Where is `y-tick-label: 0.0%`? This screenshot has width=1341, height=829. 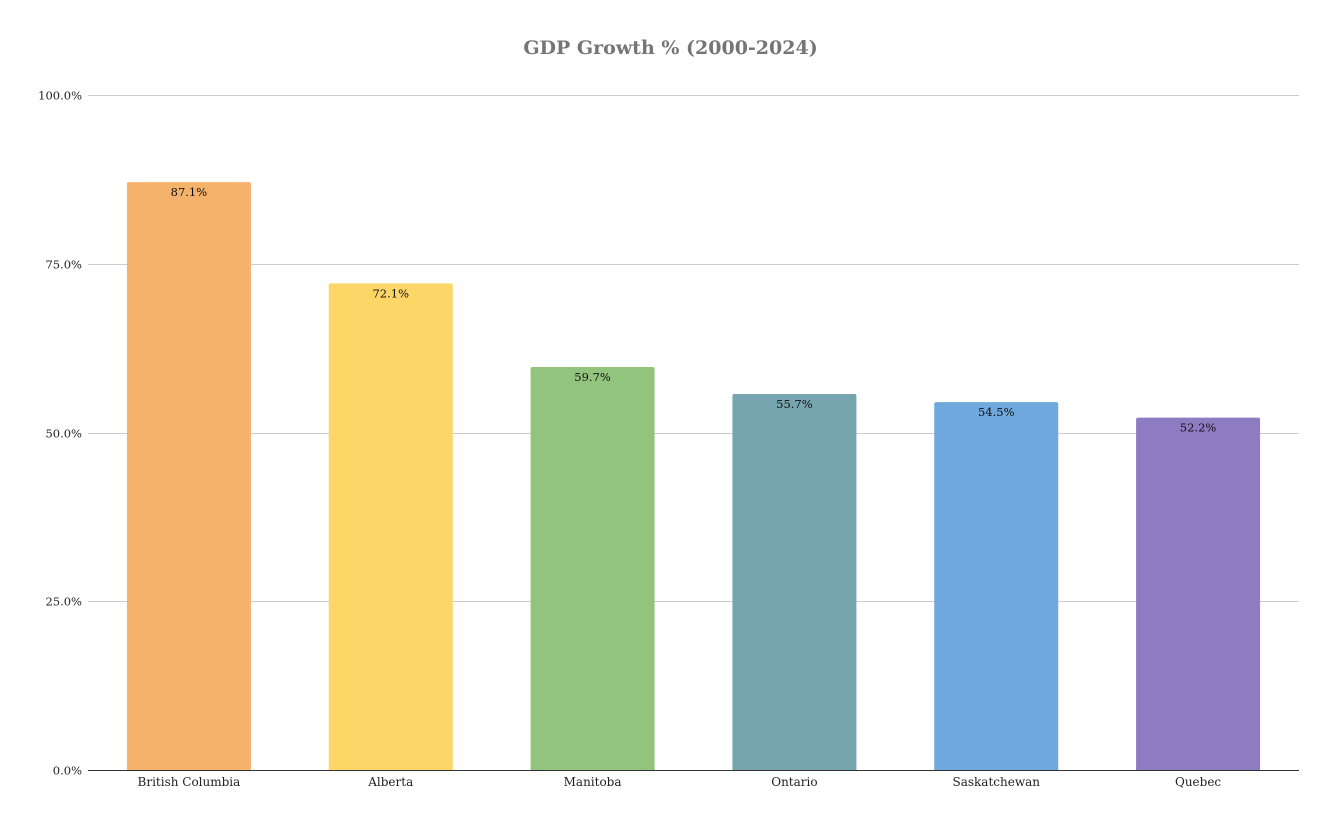
y-tick-label: 0.0% is located at coordinates (67, 771).